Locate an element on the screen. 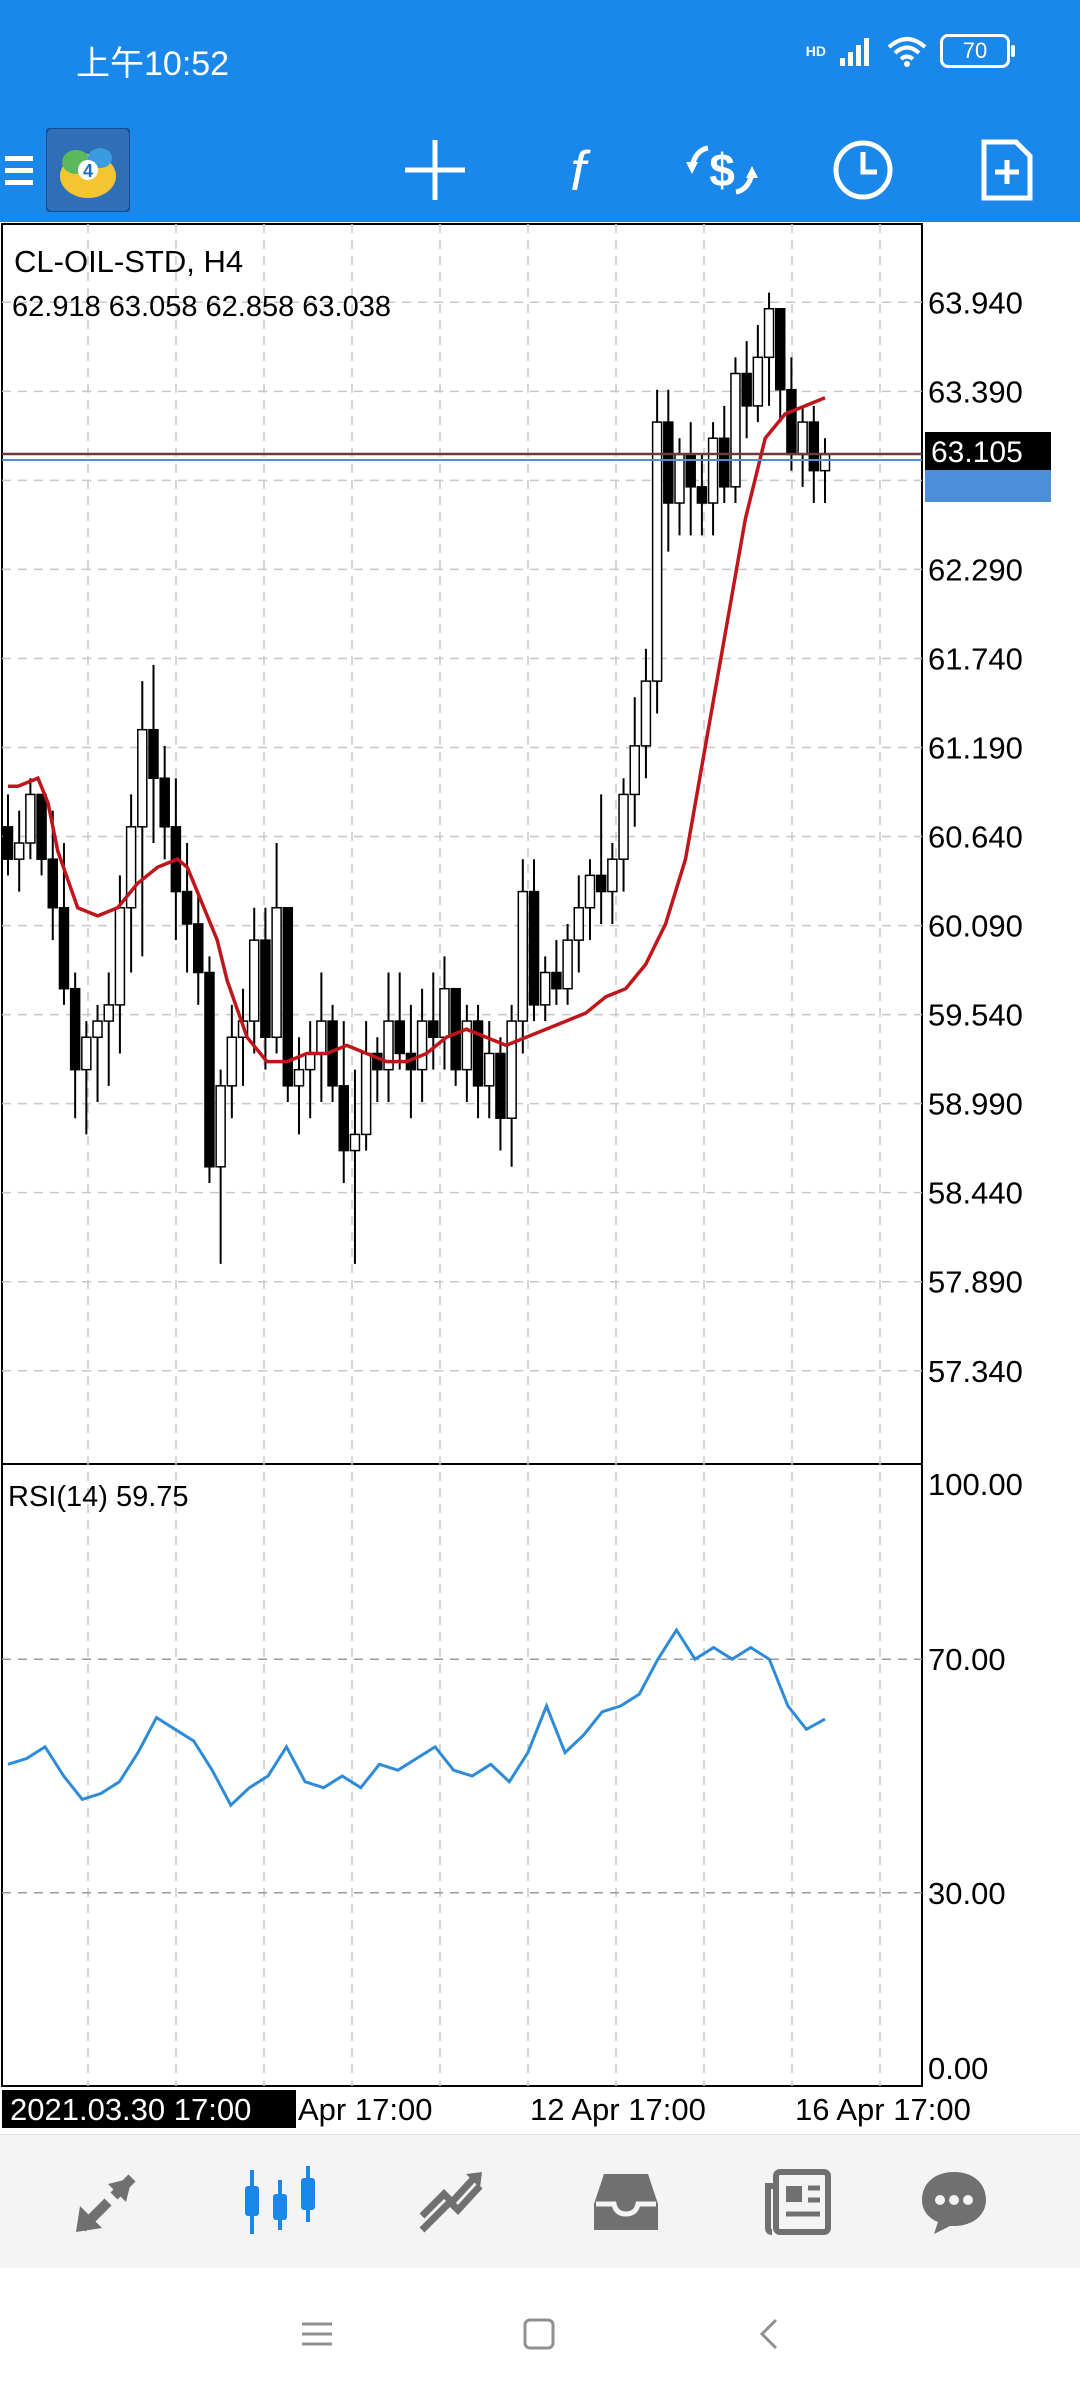  price-level-label: 63.940 is located at coordinates (975, 302).